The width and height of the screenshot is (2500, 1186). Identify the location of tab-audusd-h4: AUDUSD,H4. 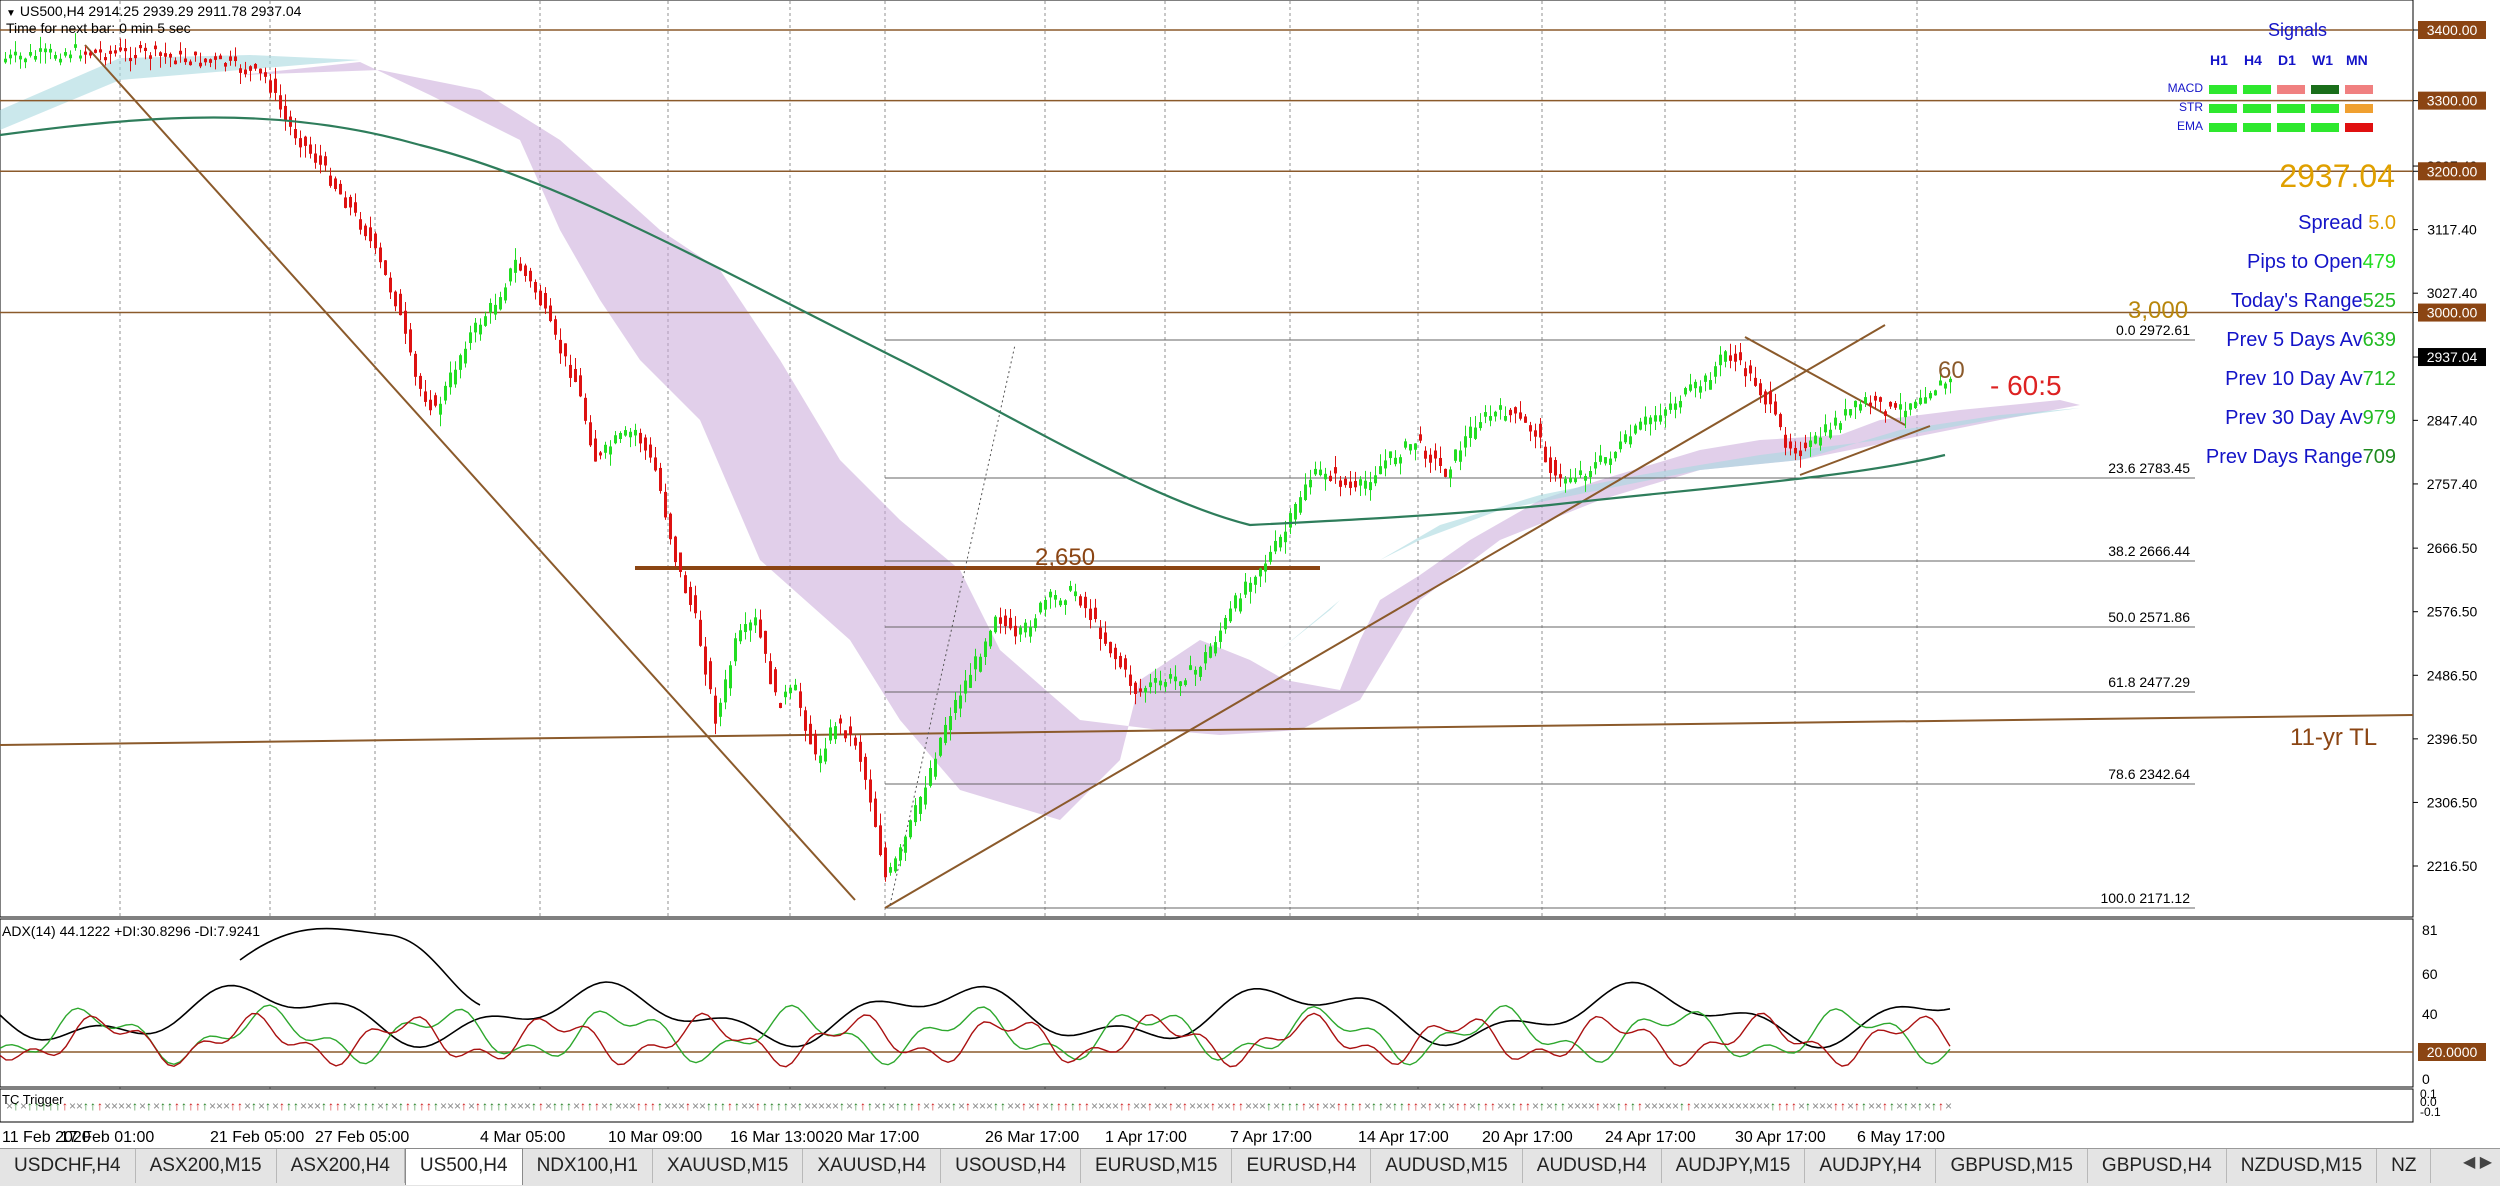
(1592, 1166).